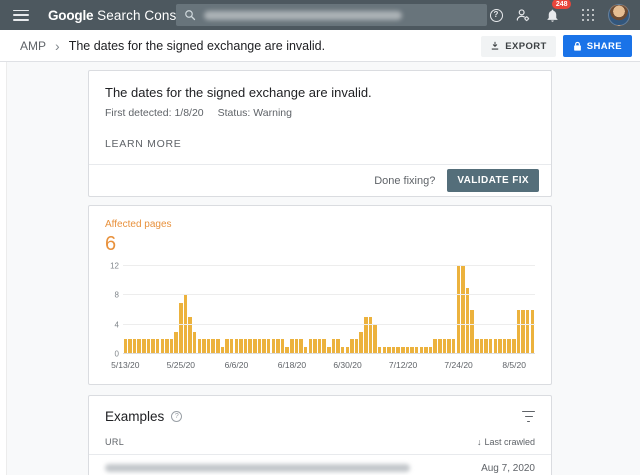 This screenshot has width=640, height=475. I want to click on menu-icon, so click(21, 15).